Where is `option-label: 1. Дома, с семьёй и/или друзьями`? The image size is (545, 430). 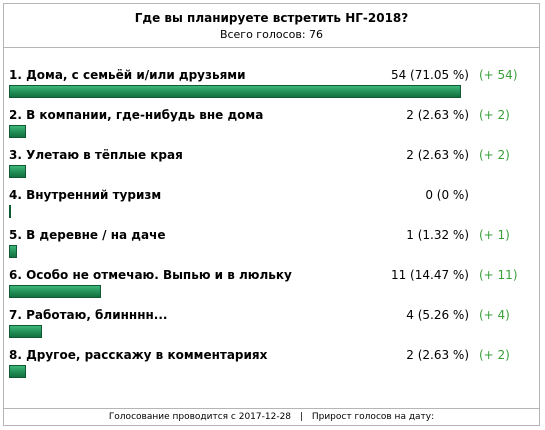 option-label: 1. Дома, с семьёй и/или друзьями is located at coordinates (127, 75).